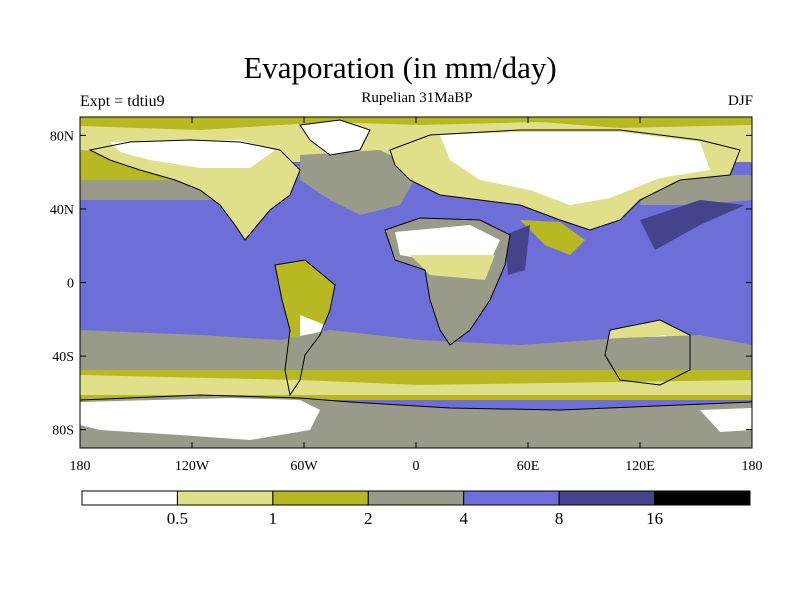  What do you see at coordinates (177, 518) in the screenshot?
I see `colorbar-label: 0.5` at bounding box center [177, 518].